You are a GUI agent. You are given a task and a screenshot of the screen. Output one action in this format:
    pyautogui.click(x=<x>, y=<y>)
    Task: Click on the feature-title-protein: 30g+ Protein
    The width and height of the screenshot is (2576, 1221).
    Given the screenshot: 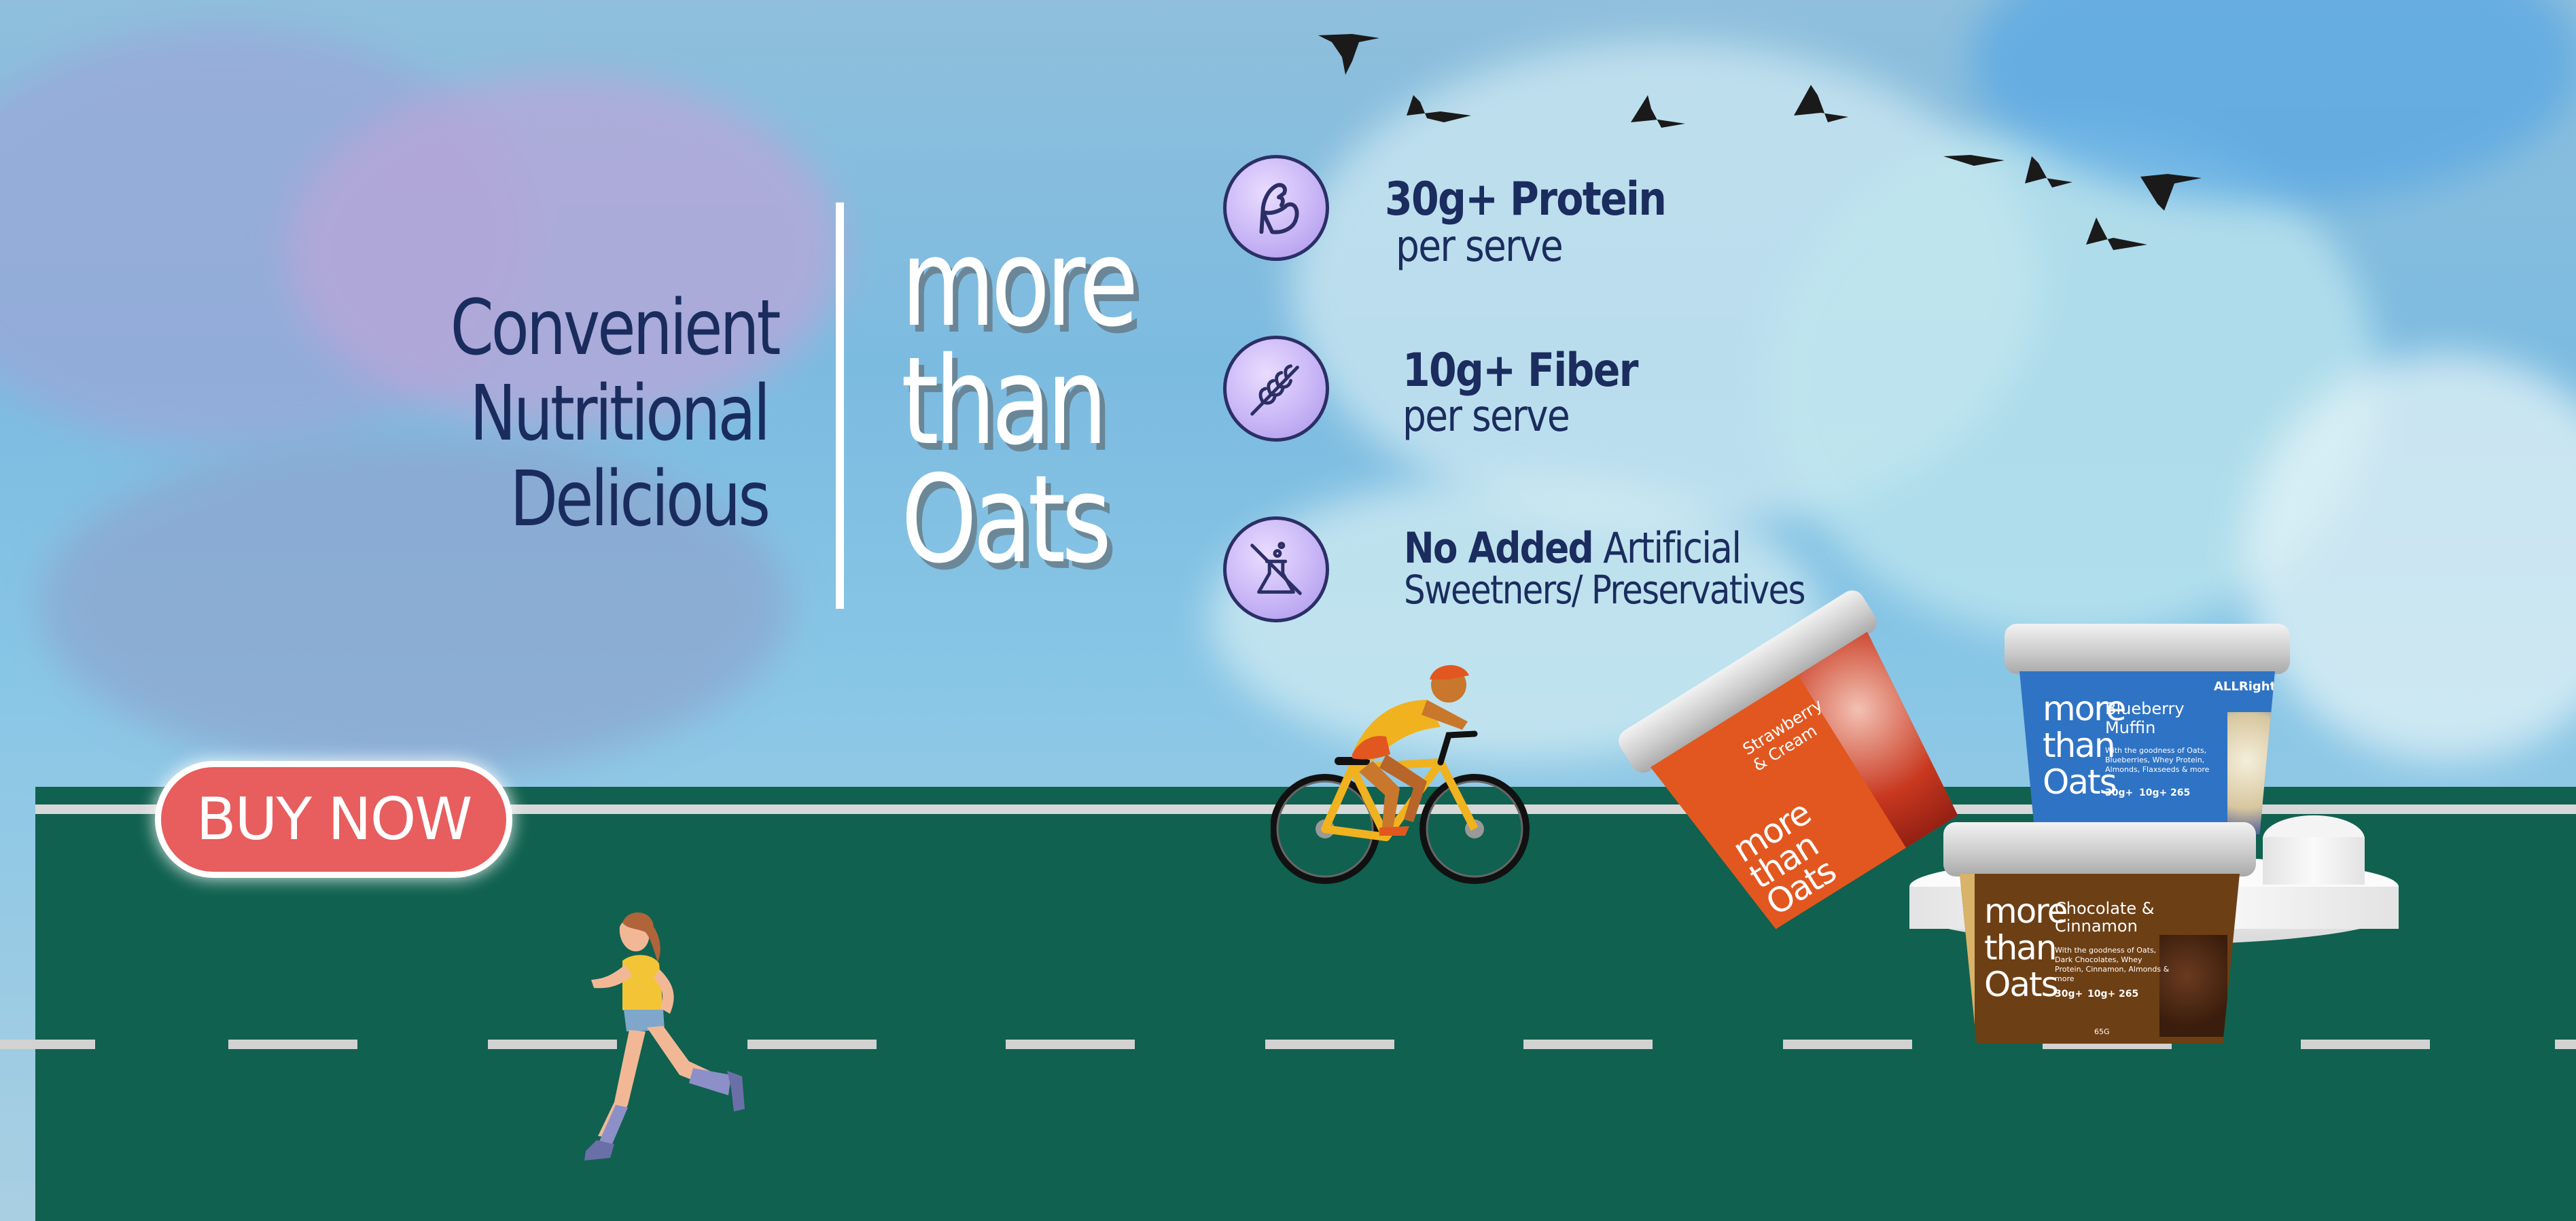 What is the action you would take?
    pyautogui.click(x=1526, y=199)
    